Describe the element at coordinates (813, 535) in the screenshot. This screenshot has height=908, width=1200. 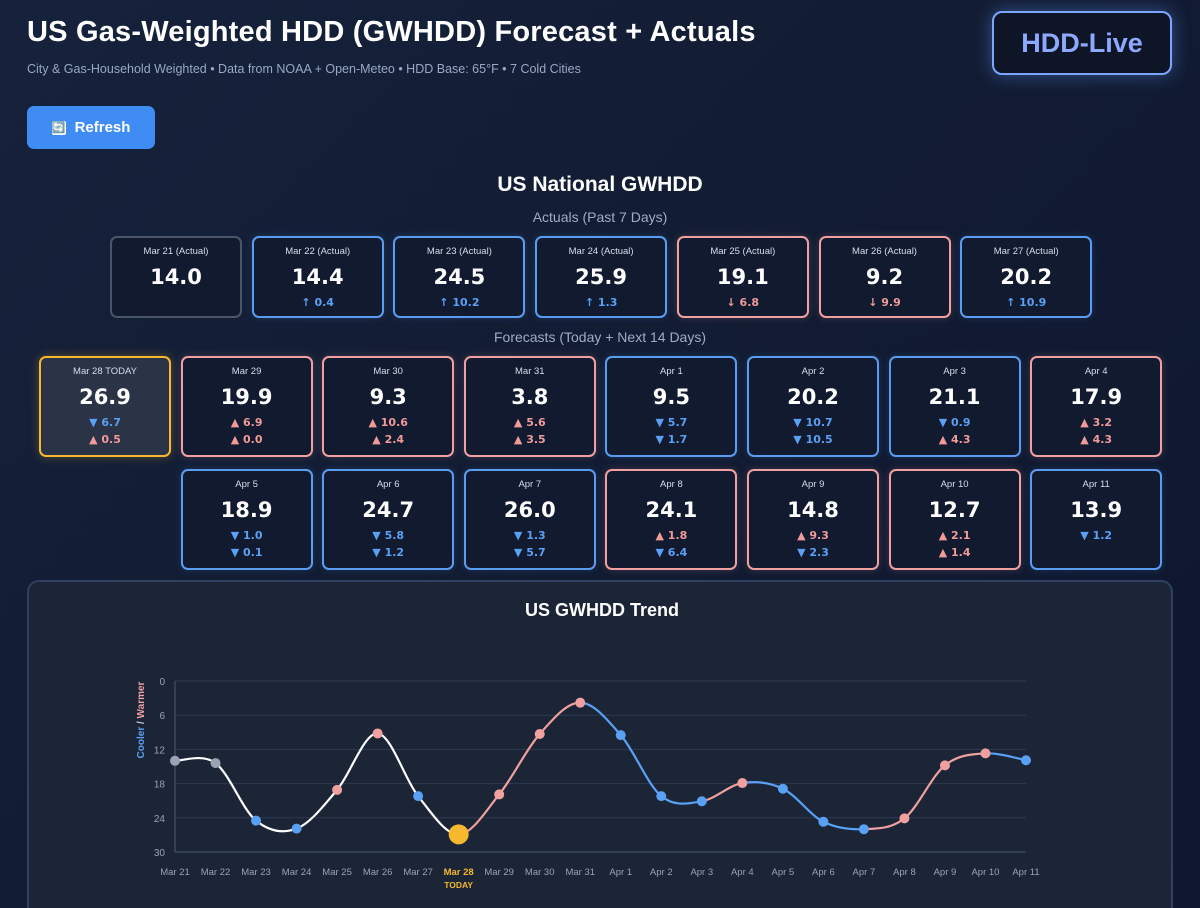
I see `card-change-1: ▲ 9.3` at that location.